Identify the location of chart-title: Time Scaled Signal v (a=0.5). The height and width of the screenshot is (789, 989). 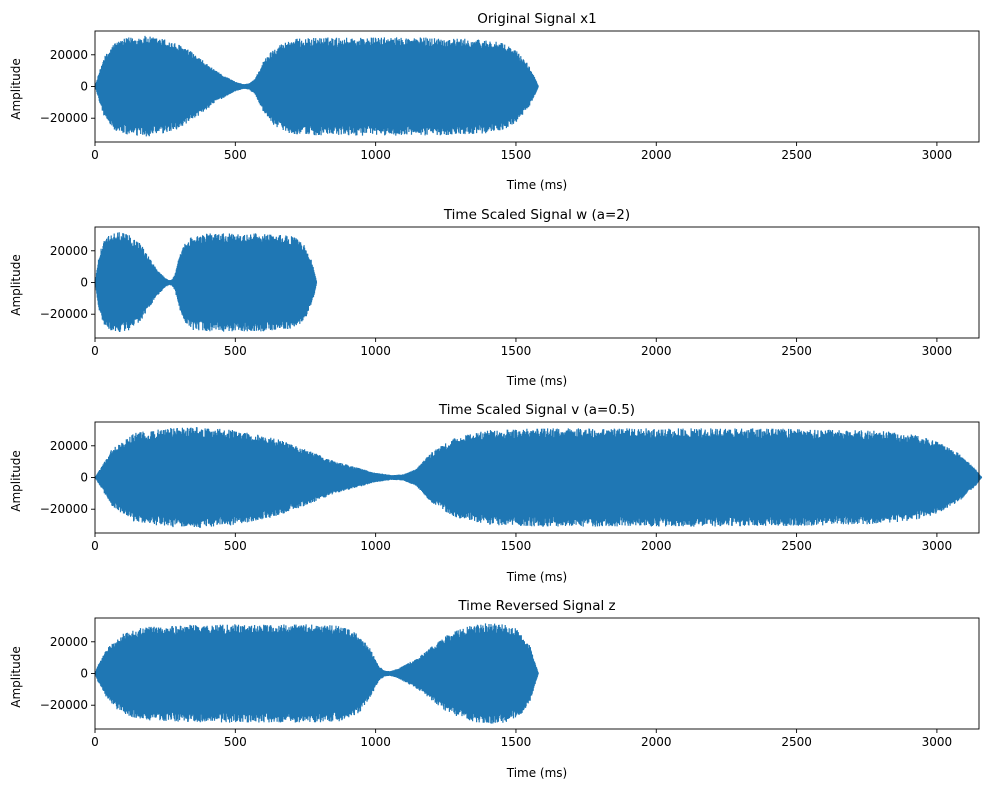
(536, 410).